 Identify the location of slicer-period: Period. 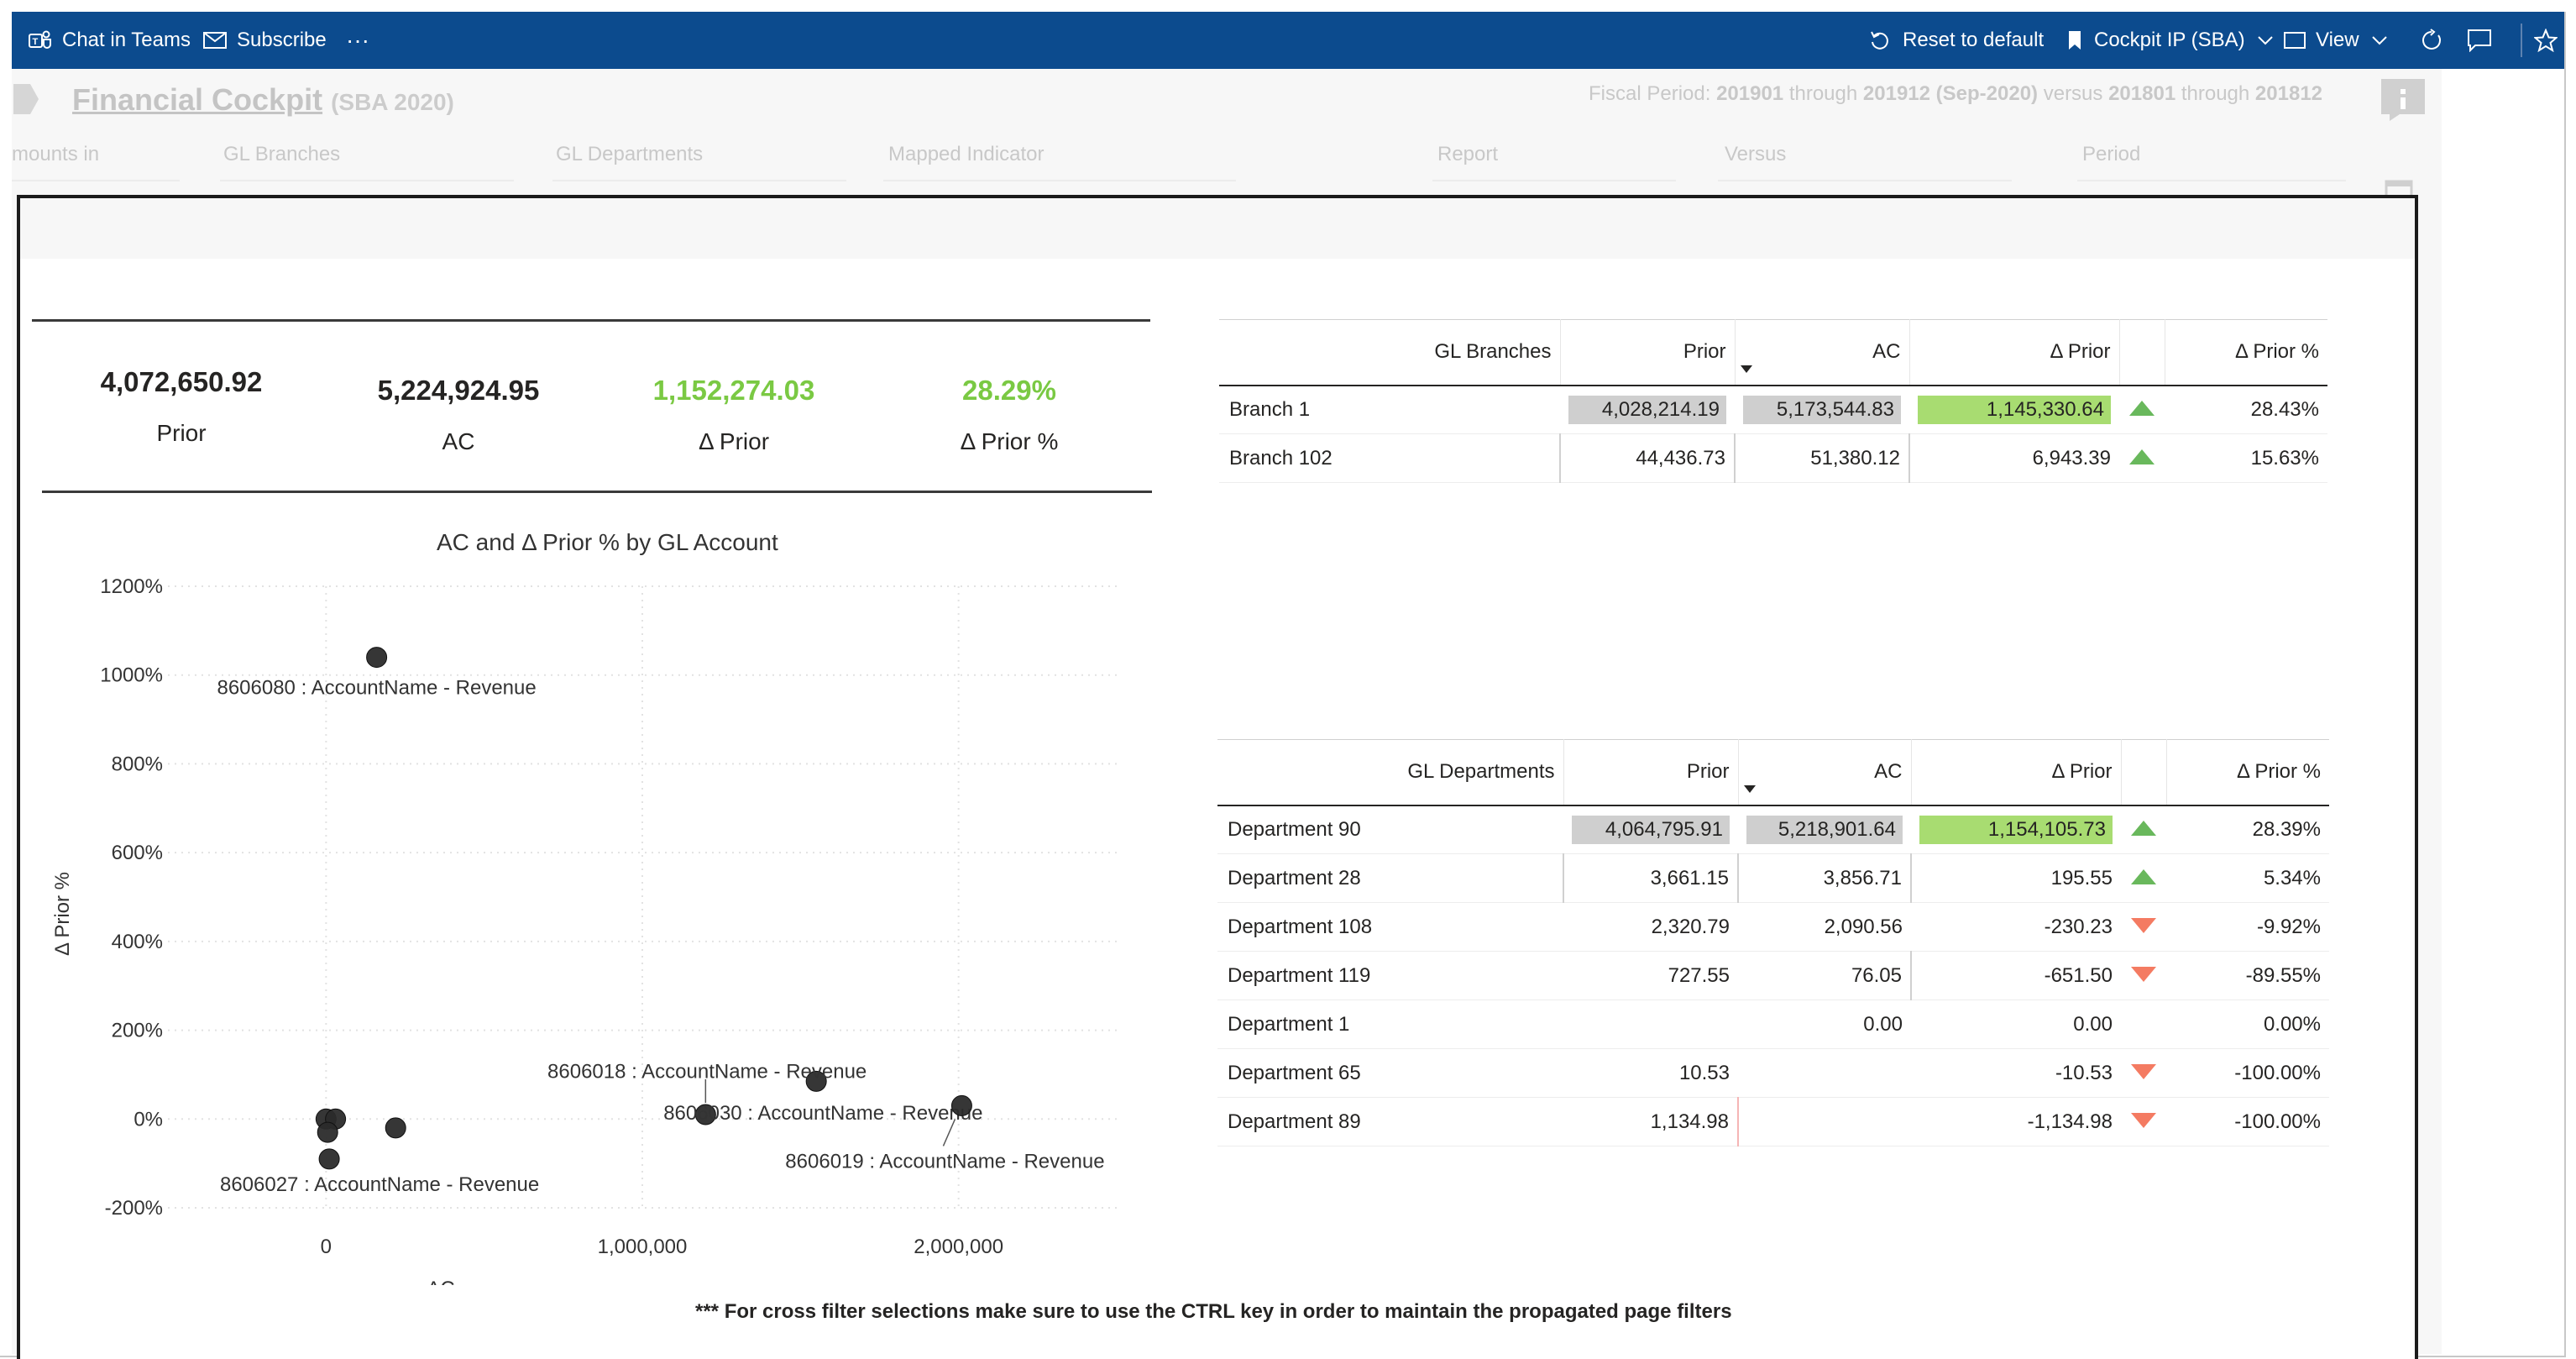
(2112, 154).